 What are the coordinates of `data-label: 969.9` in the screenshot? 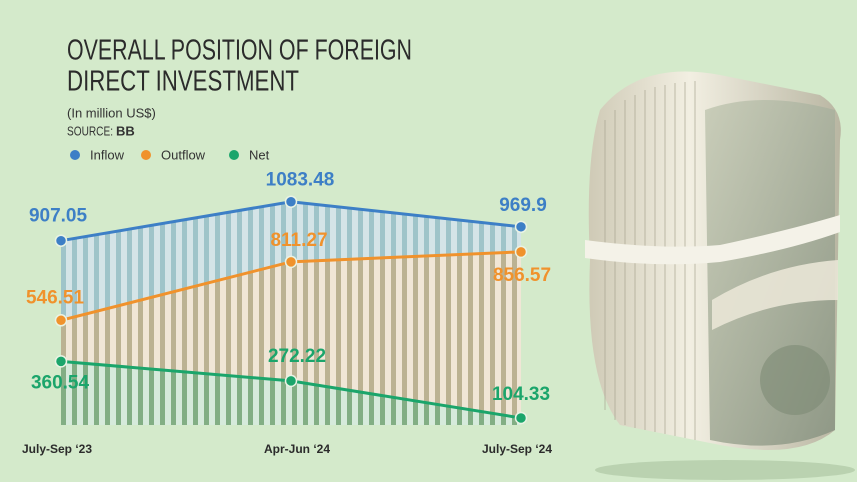 It's located at (523, 205).